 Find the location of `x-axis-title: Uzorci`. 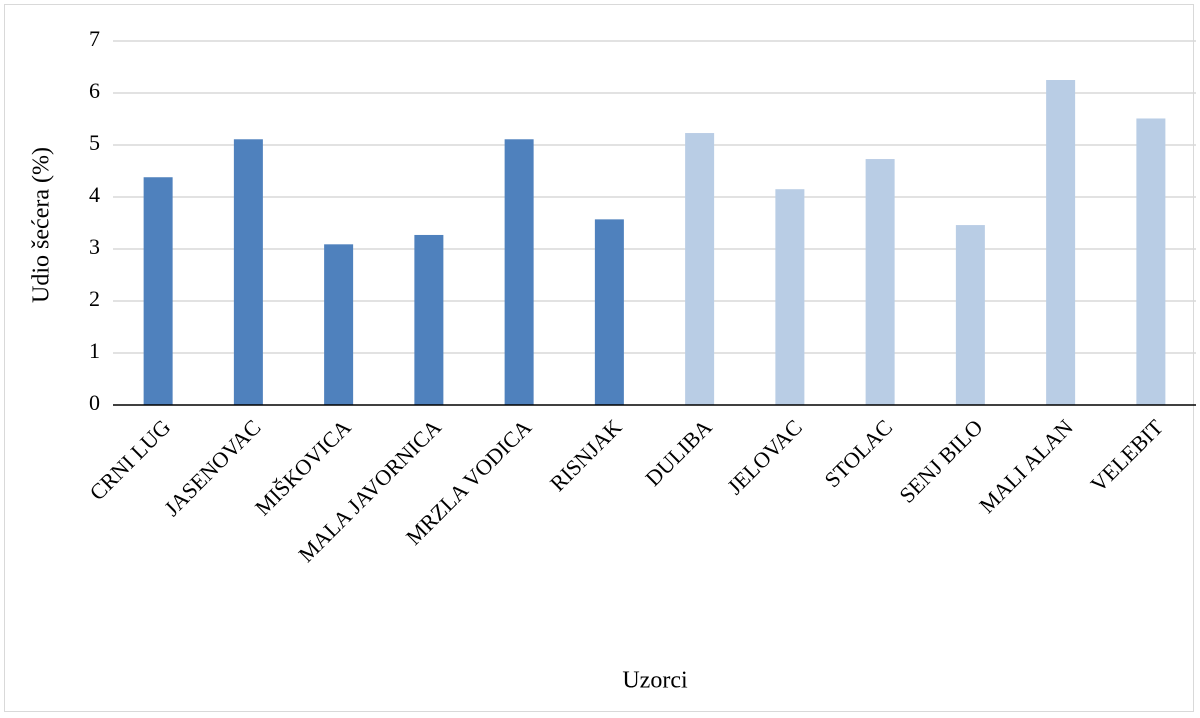

x-axis-title: Uzorci is located at coordinates (655, 681).